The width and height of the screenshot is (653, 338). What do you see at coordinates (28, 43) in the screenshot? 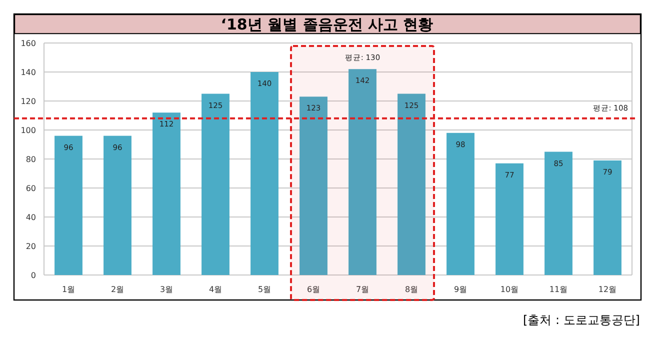
I see `y-tick-label: 160` at bounding box center [28, 43].